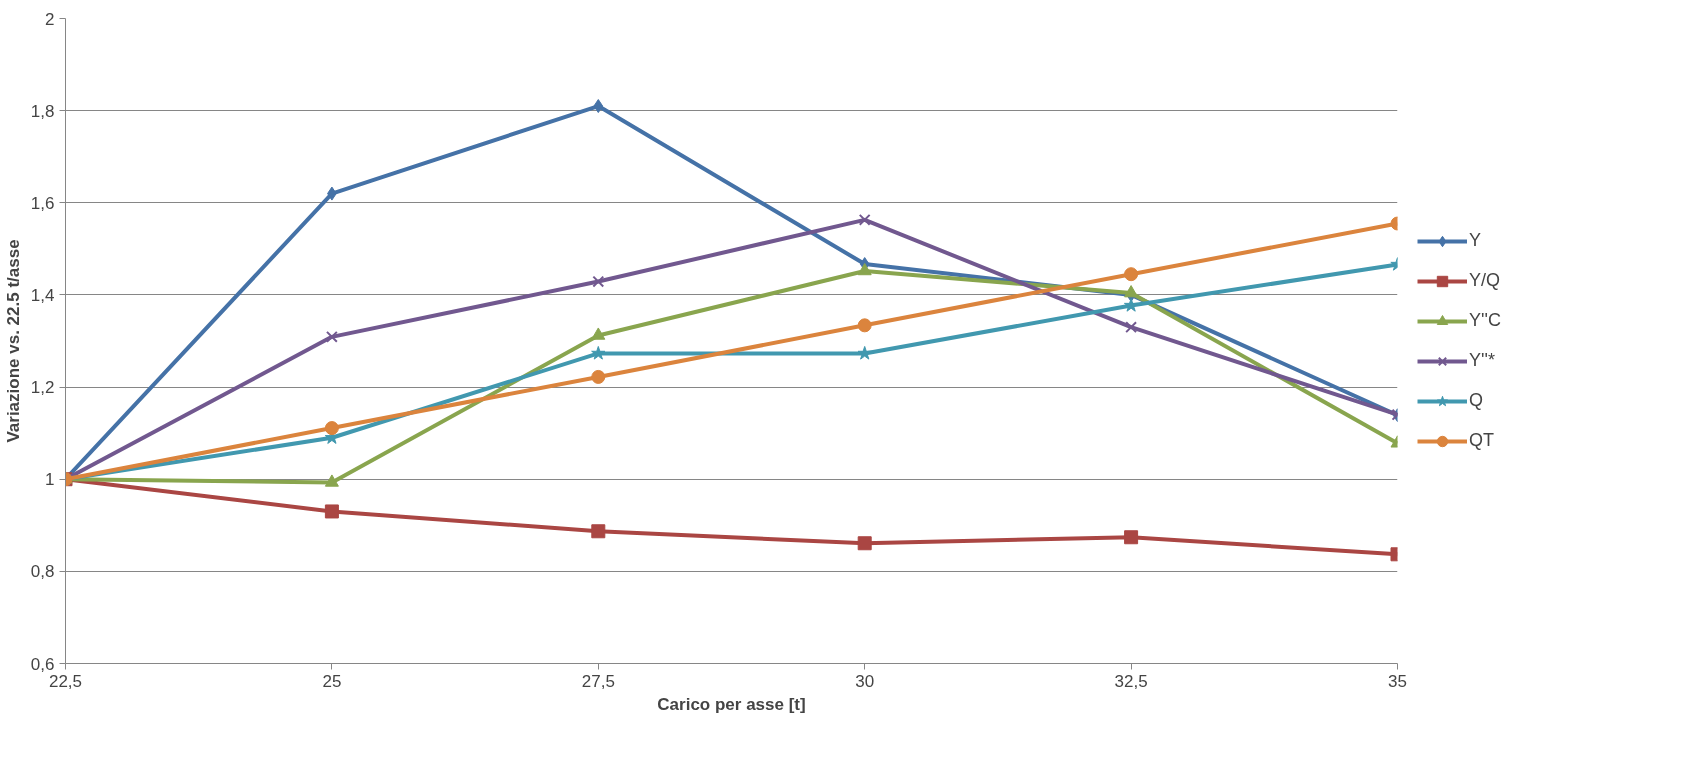  I want to click on y-tick-label: 1, so click(50, 480).